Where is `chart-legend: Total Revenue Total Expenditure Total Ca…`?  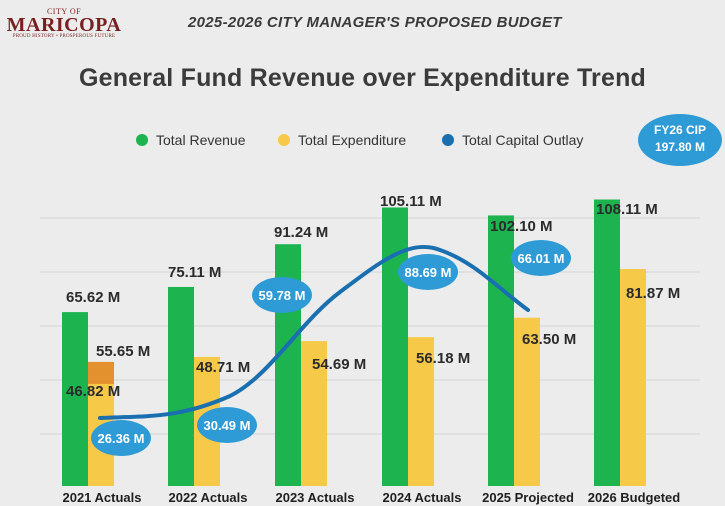
chart-legend: Total Revenue Total Expenditure Total Ca… is located at coordinates (362, 142).